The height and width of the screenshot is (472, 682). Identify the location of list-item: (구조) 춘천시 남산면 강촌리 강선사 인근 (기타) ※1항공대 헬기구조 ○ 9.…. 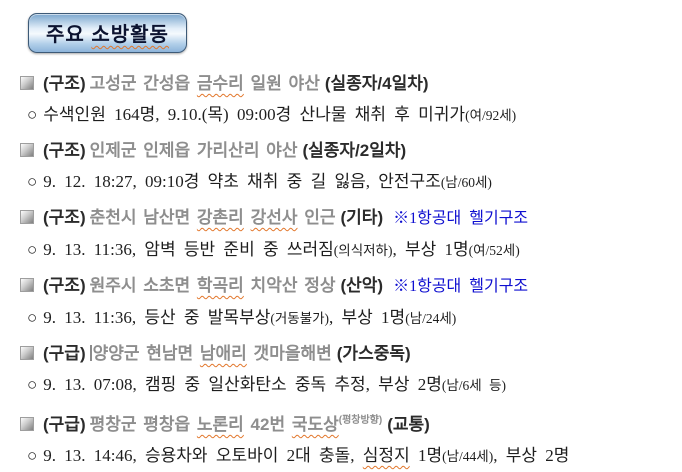
(351, 234).